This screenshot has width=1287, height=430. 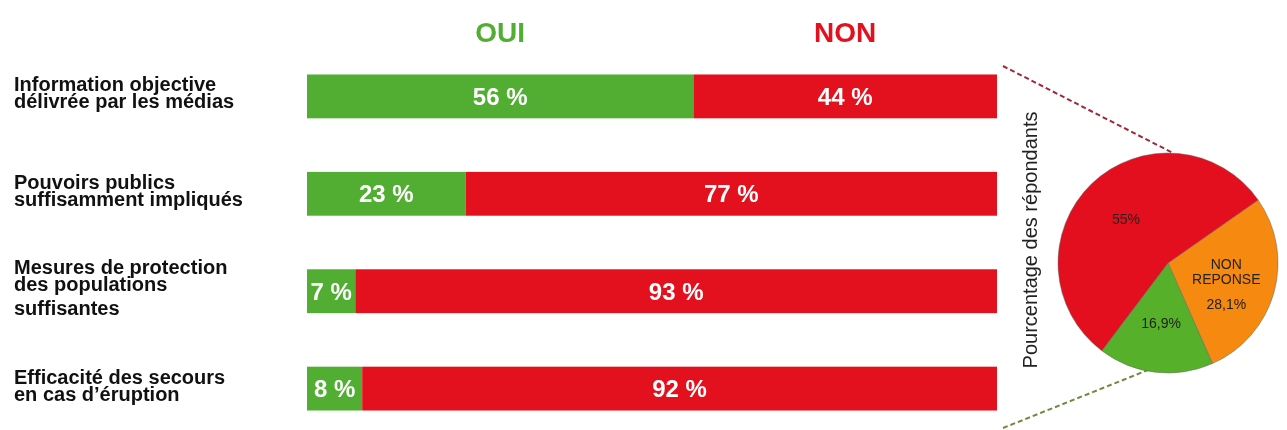 What do you see at coordinates (120, 385) in the screenshot?
I see `y-tick-label: Efficacité des secours en cas d’éruption` at bounding box center [120, 385].